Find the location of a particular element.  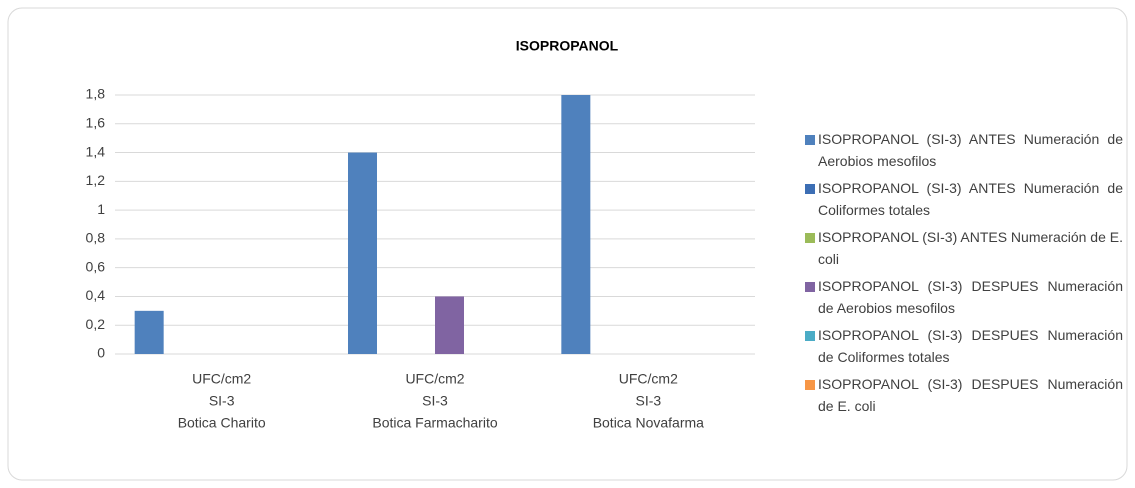

y-tick-label: 0,4 is located at coordinates (96, 295).